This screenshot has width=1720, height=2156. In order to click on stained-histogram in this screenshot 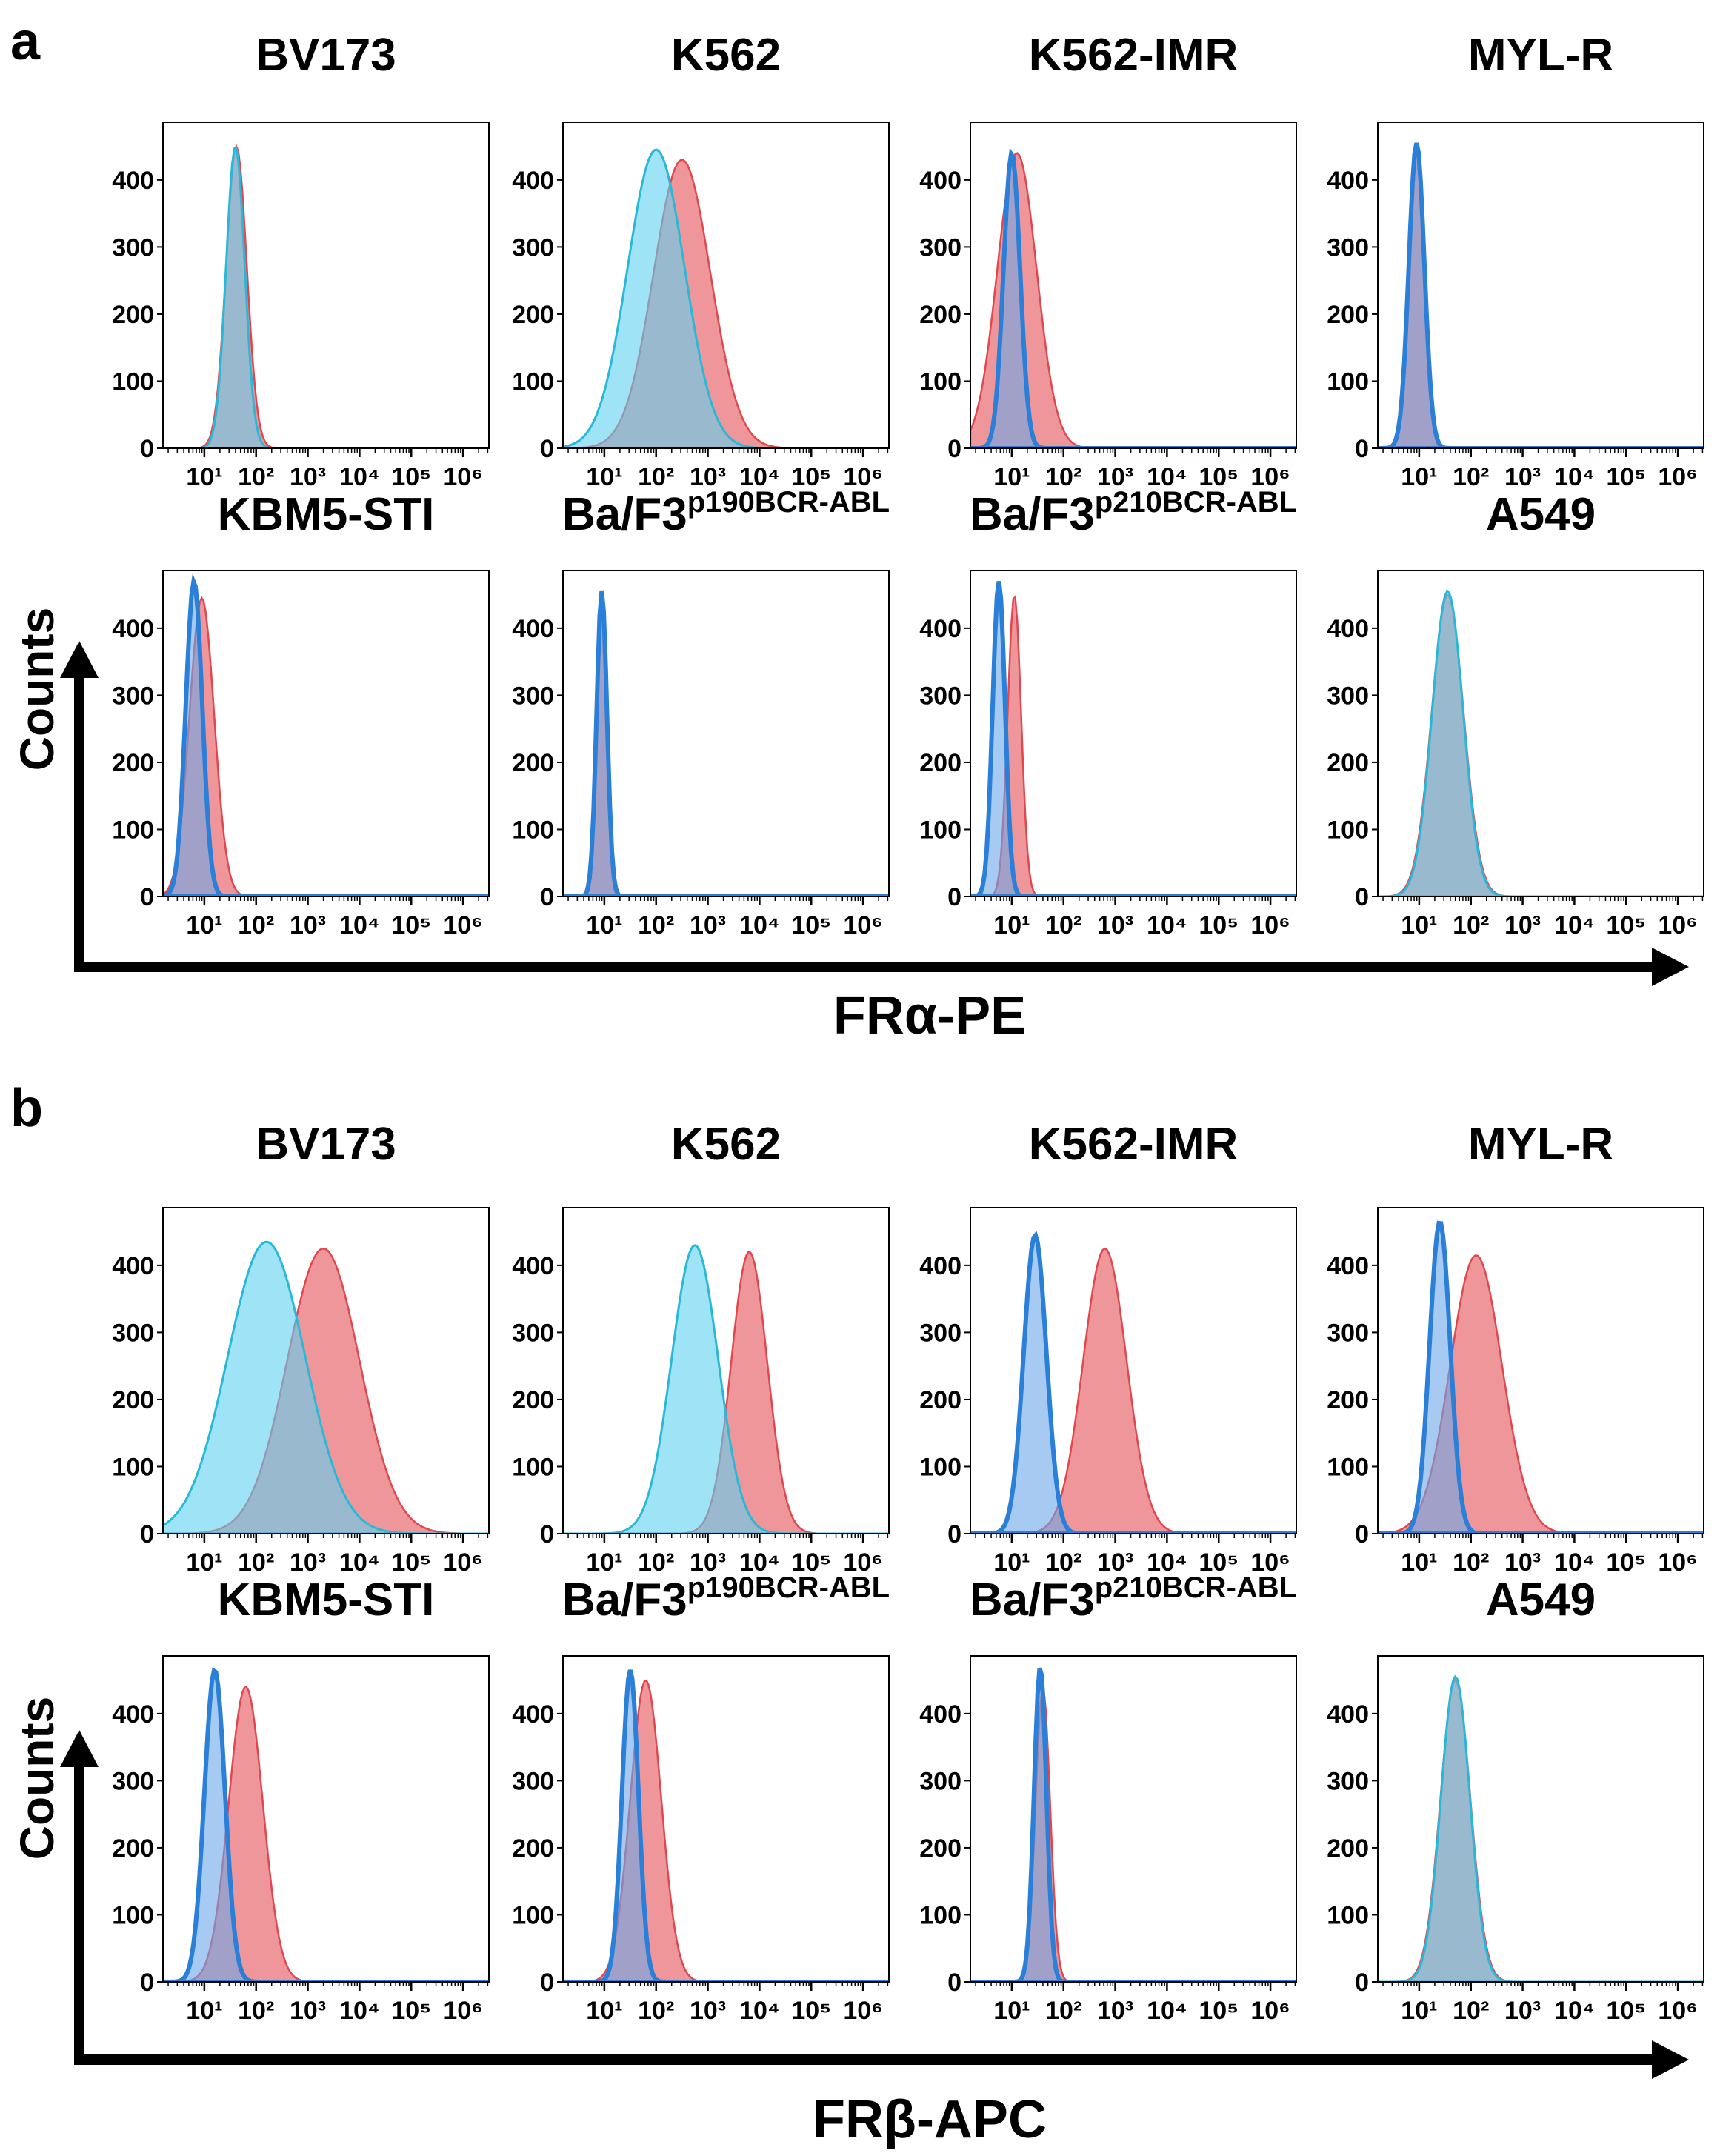, I will do `click(1133, 1834)`.